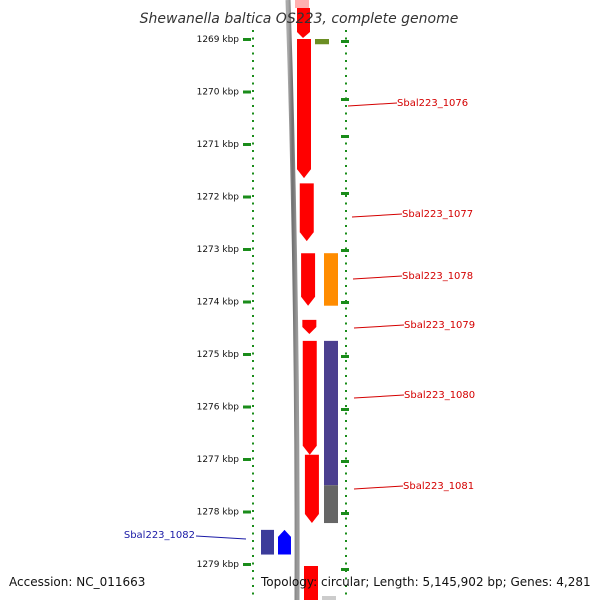 The height and width of the screenshot is (600, 600). I want to click on left-scale, so click(248, 312).